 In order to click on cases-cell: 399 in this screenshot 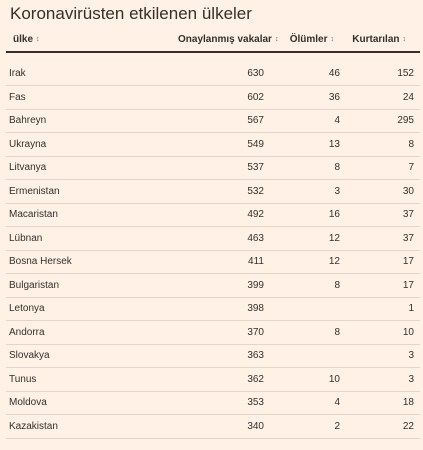, I will do `click(255, 285)`.